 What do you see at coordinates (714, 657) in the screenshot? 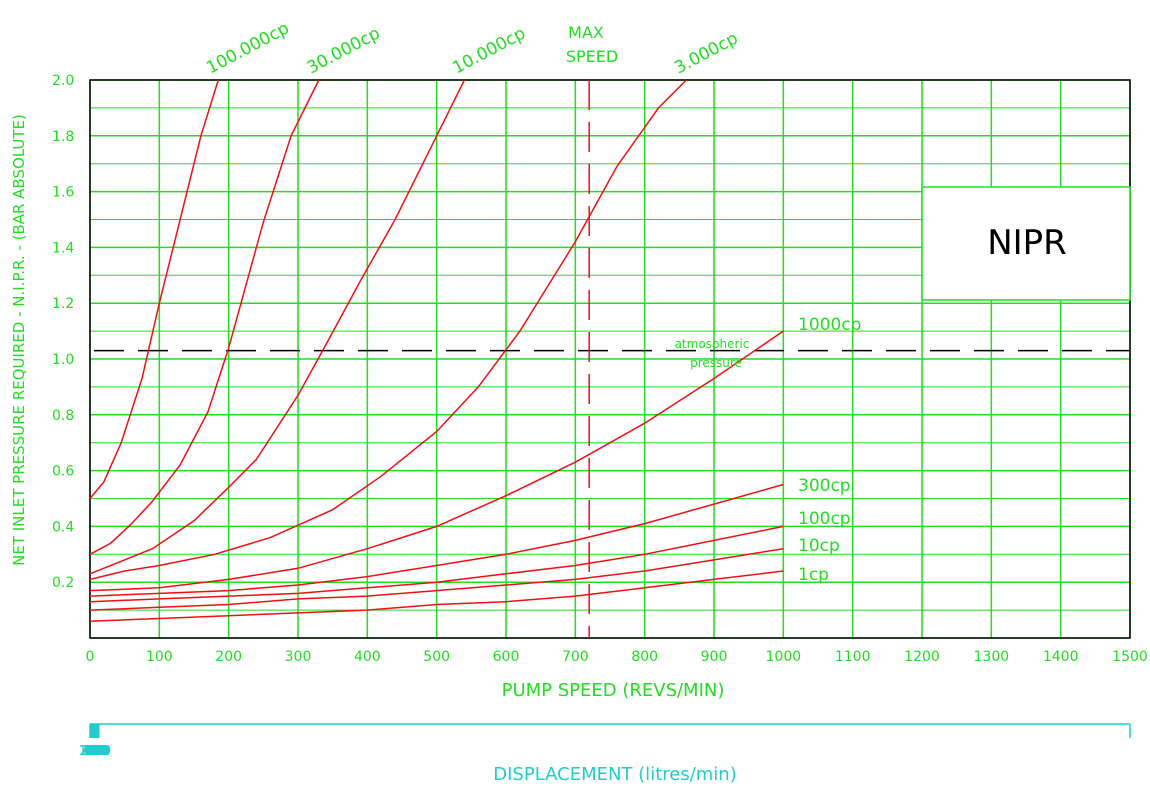
I see `x-tick-label: 900` at bounding box center [714, 657].